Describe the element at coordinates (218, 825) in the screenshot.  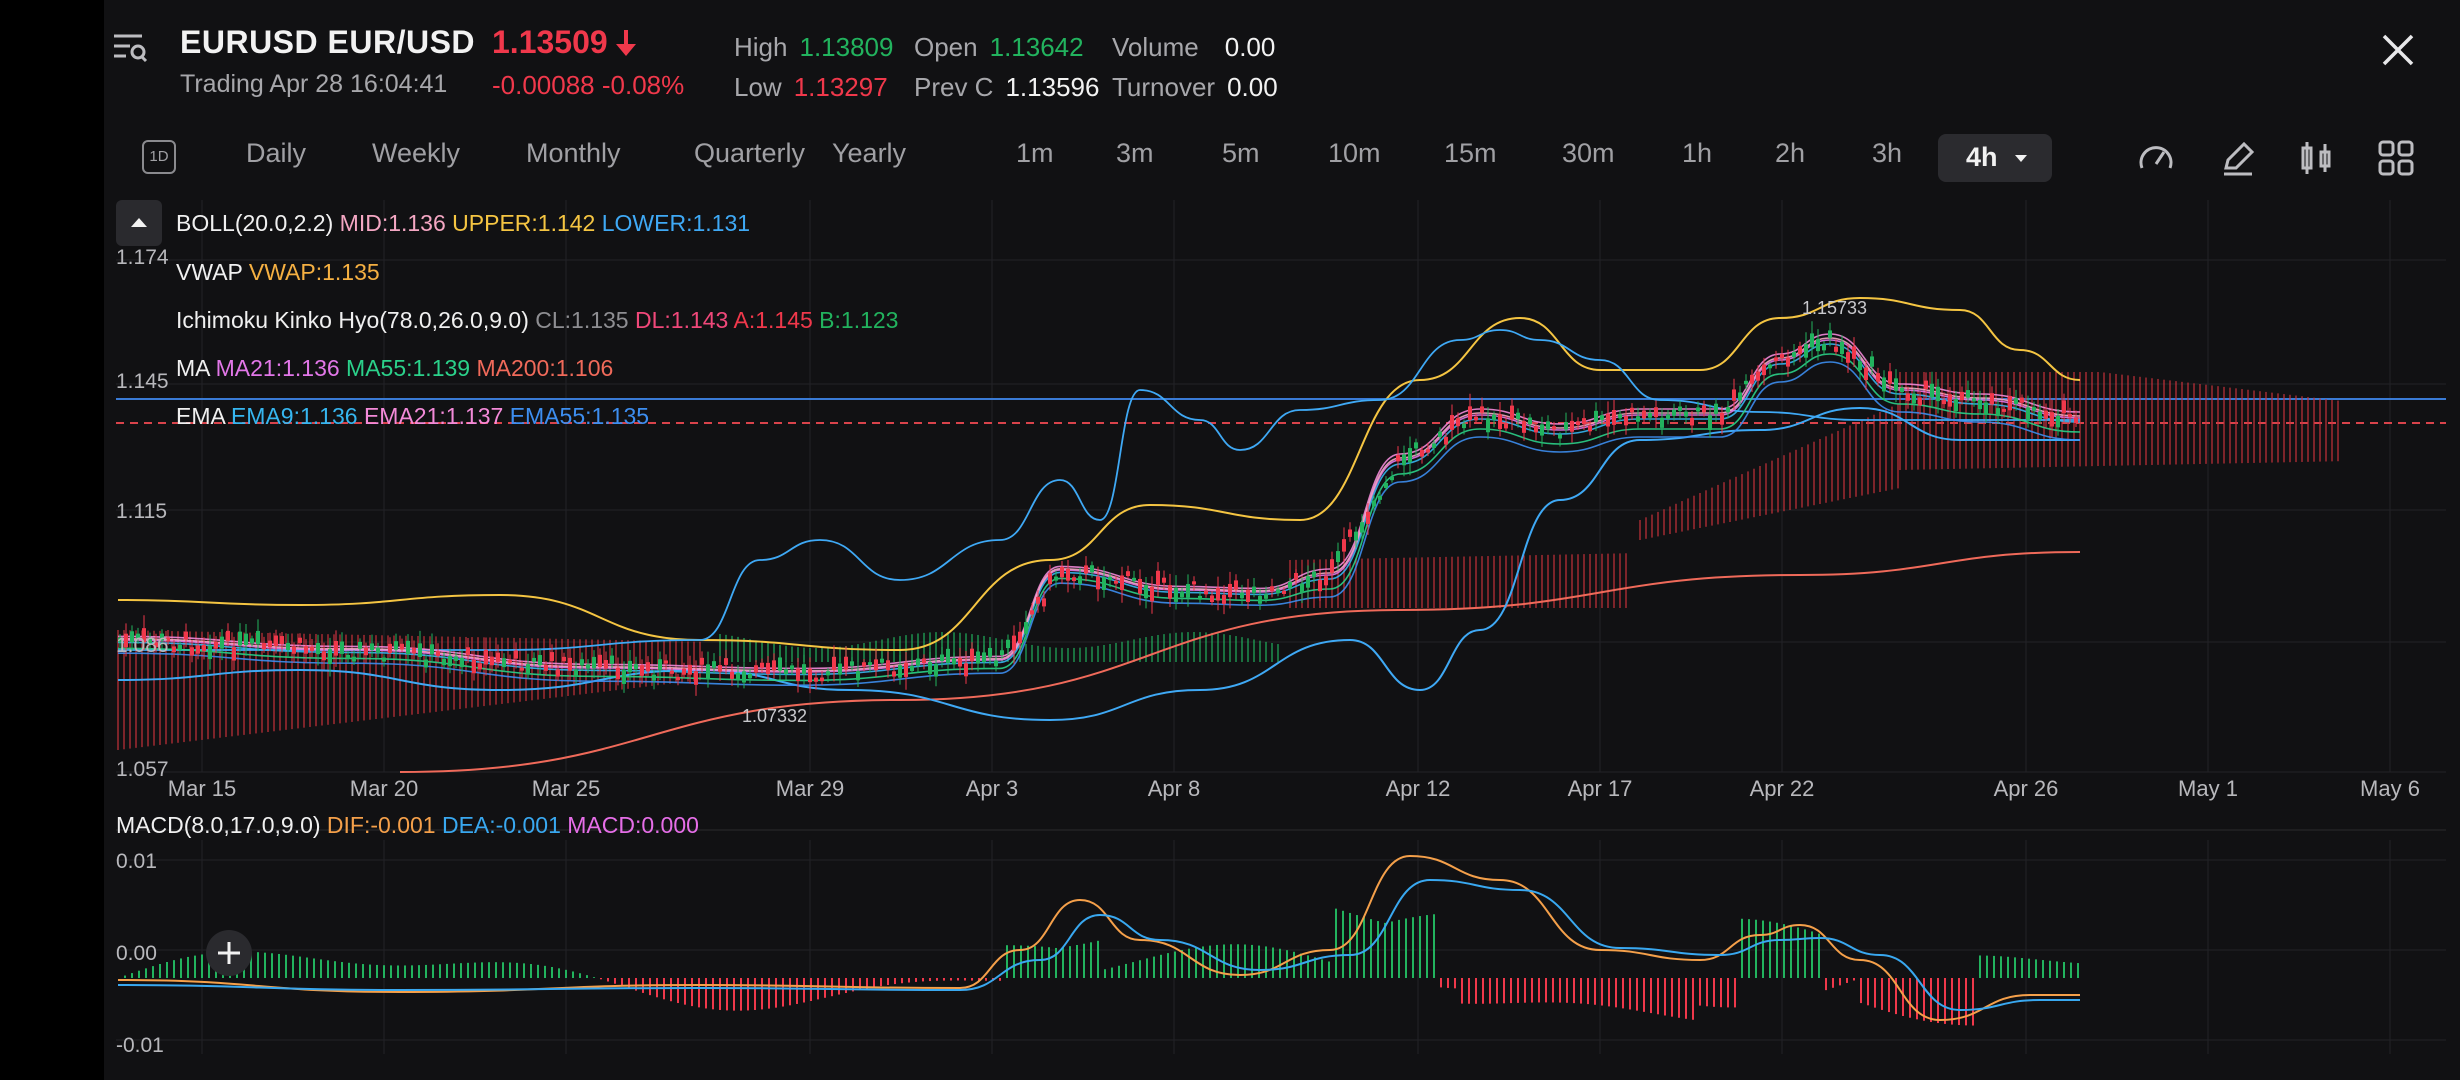
I see `macd-name: MACD(8.0,17.0,9.0)` at that location.